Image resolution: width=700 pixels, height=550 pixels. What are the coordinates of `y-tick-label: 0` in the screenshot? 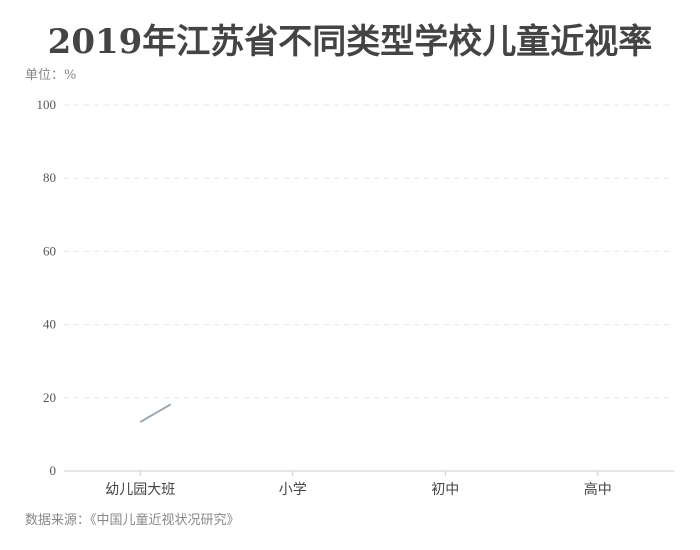 It's located at (53, 470).